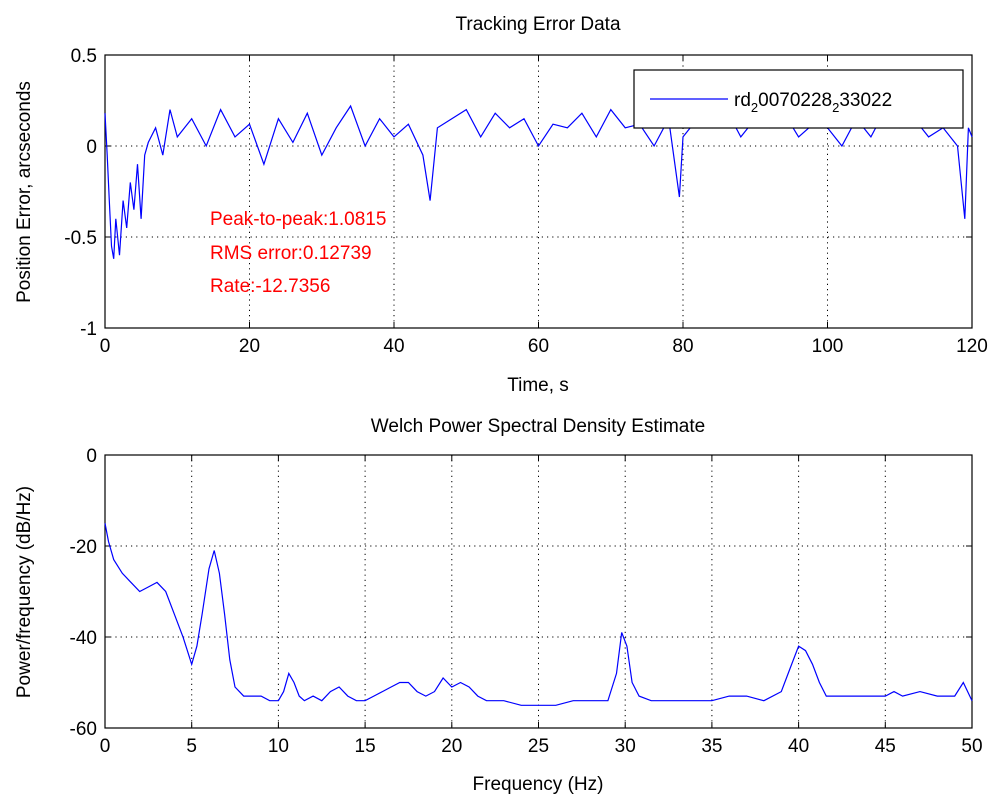  I want to click on x-axis-label: Frequency (Hz), so click(538, 784).